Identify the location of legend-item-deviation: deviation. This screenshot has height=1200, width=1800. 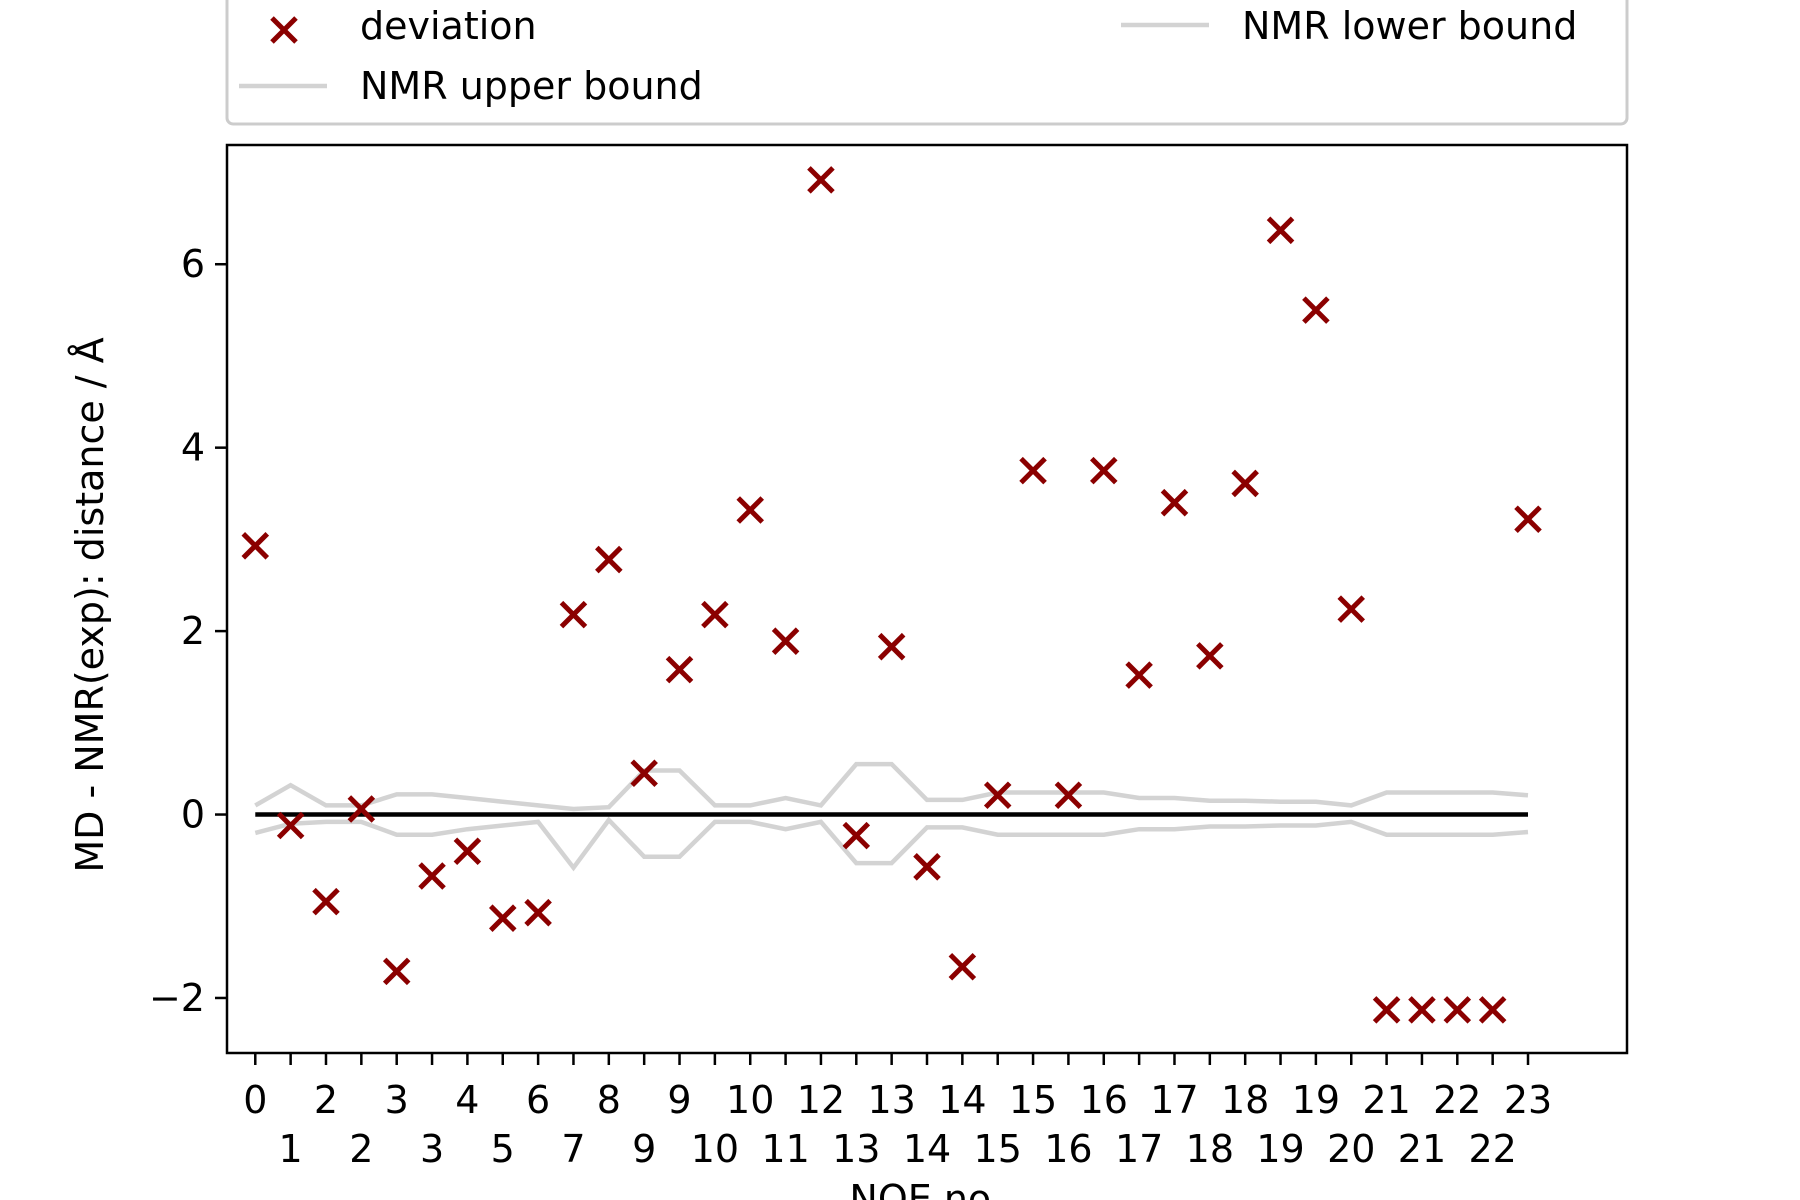
(403, 26).